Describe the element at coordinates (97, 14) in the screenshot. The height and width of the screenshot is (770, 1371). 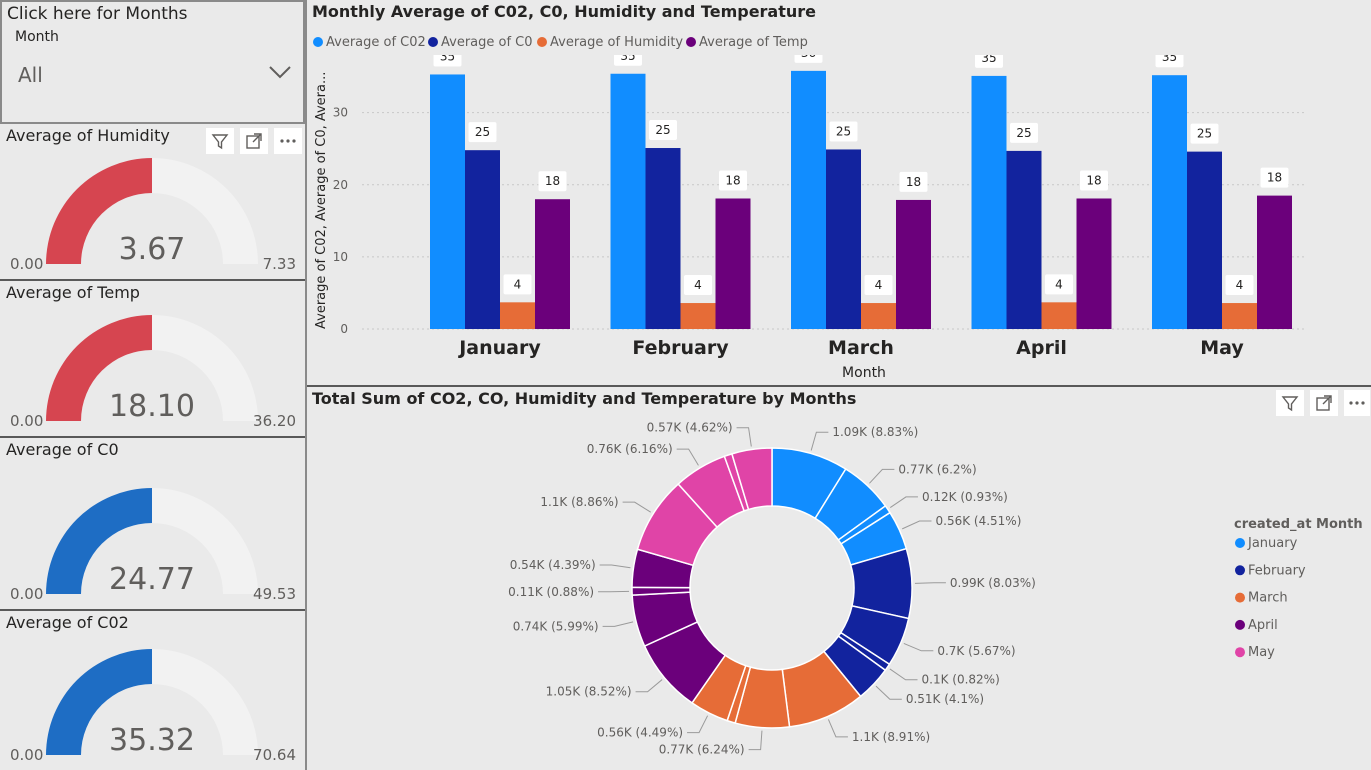
I see `slicer-title: Click here for Months` at that location.